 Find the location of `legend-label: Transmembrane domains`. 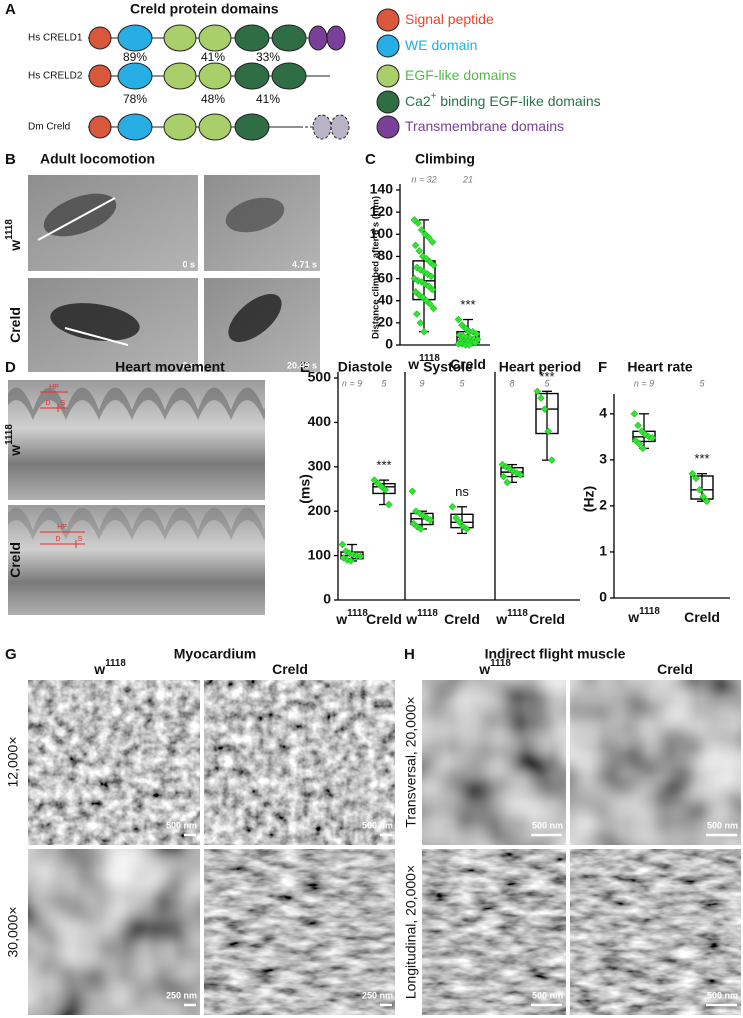

legend-label: Transmembrane domains is located at coordinates (484, 126).